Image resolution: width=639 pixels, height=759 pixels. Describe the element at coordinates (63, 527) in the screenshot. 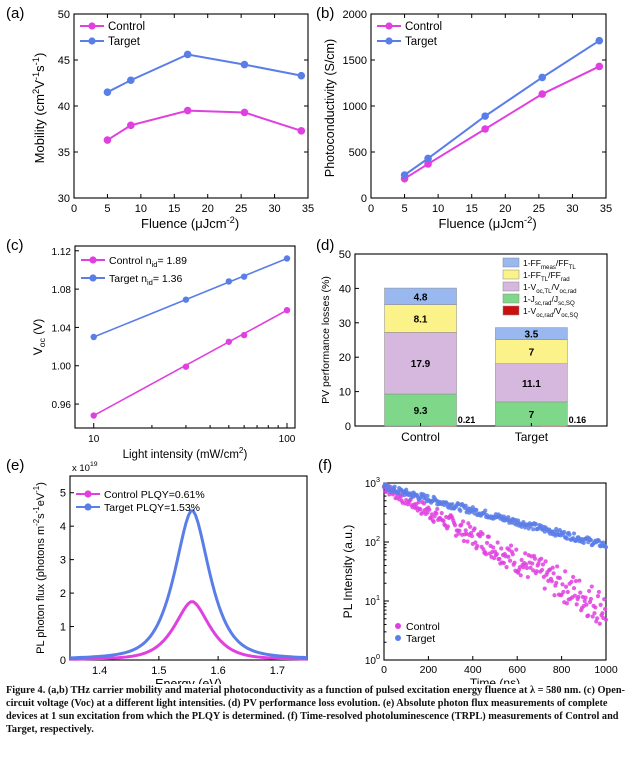

I see `y-tick-label: 4` at that location.